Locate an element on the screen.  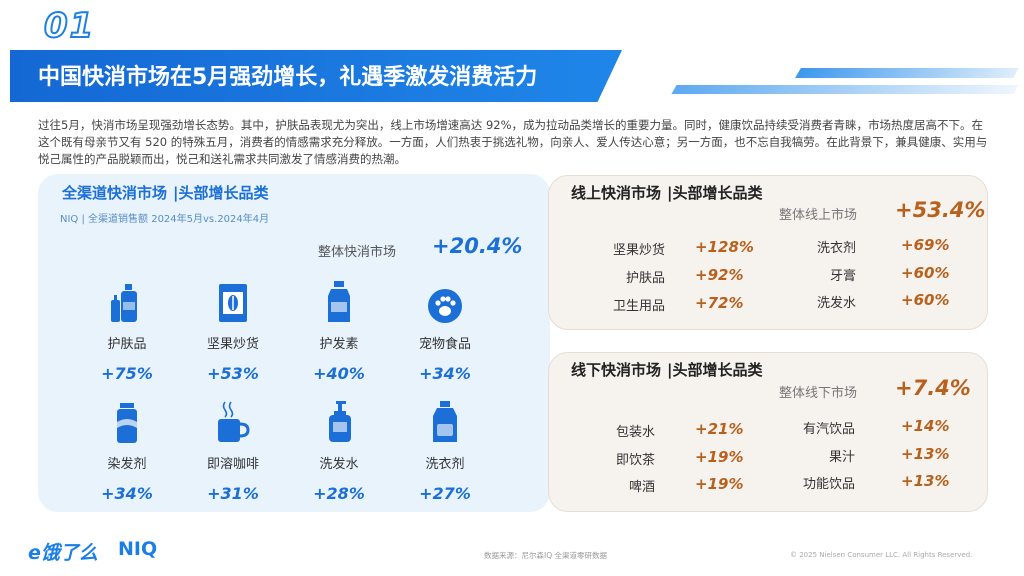
offline-item-growth: +21% is located at coordinates (719, 429).